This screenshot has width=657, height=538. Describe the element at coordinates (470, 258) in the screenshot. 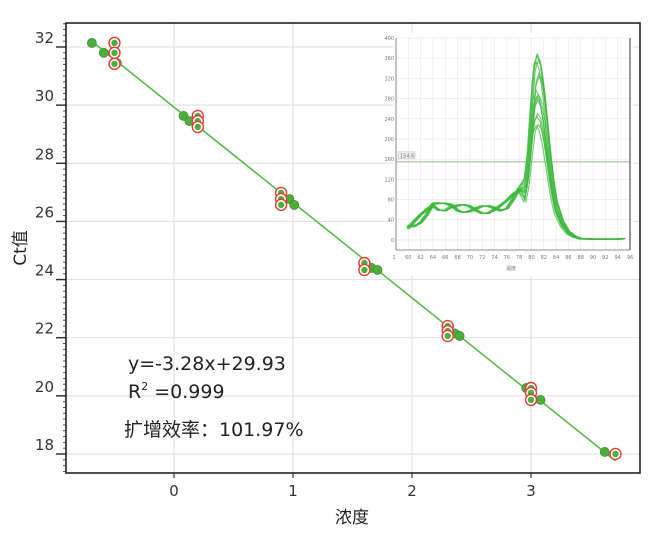

I see `inset-x-tick: 70` at that location.